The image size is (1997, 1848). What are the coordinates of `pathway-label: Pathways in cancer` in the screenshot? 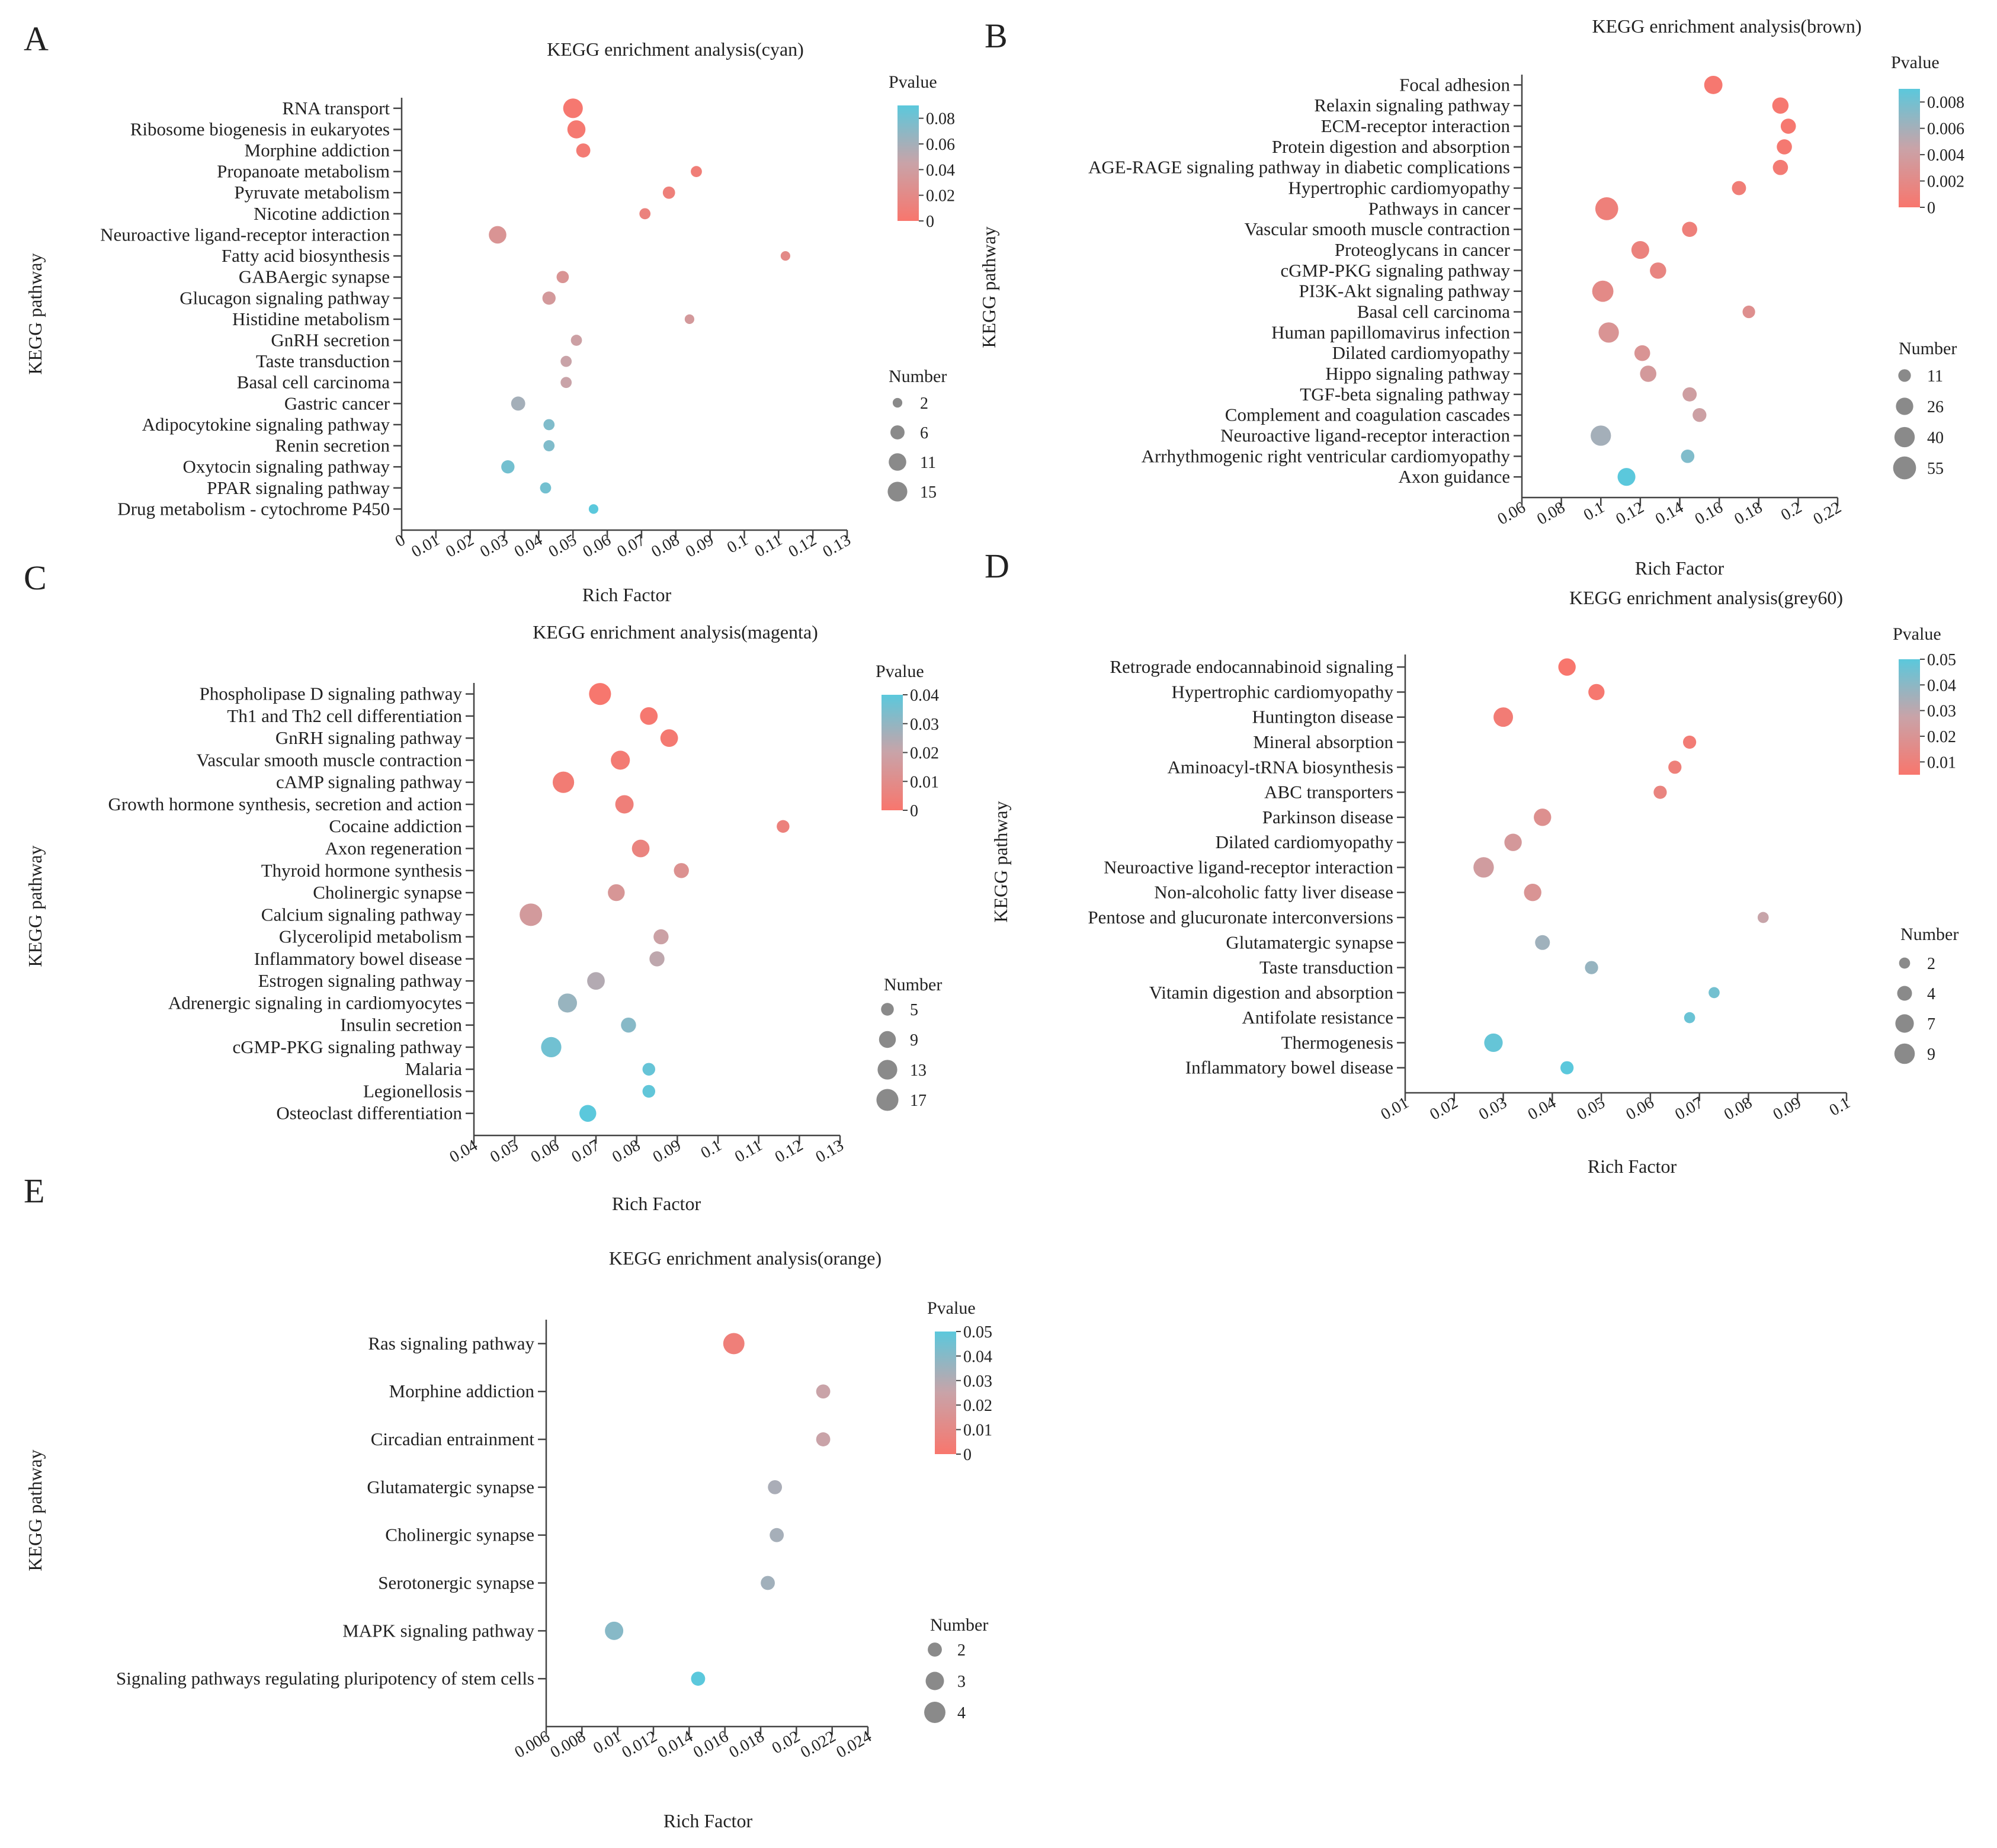 It's located at (1439, 208).